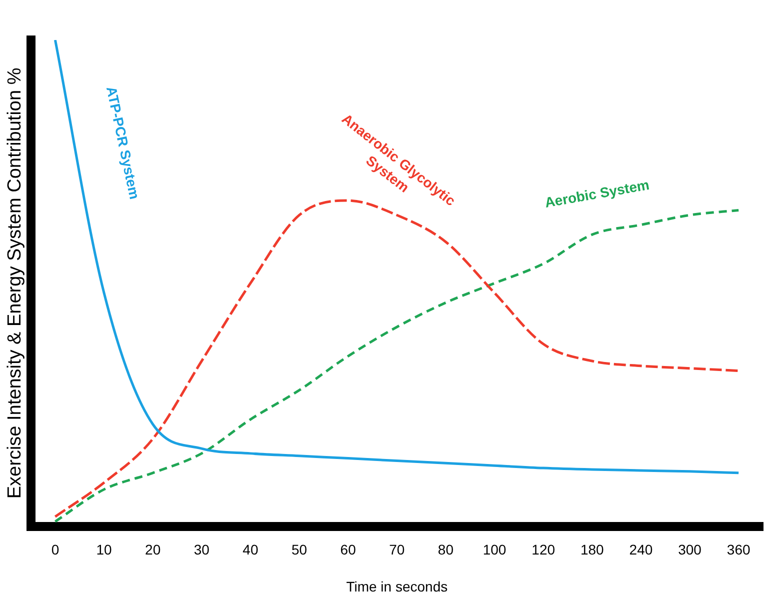 The height and width of the screenshot is (600, 769). What do you see at coordinates (641, 550) in the screenshot?
I see `x-tick-label: 240` at bounding box center [641, 550].